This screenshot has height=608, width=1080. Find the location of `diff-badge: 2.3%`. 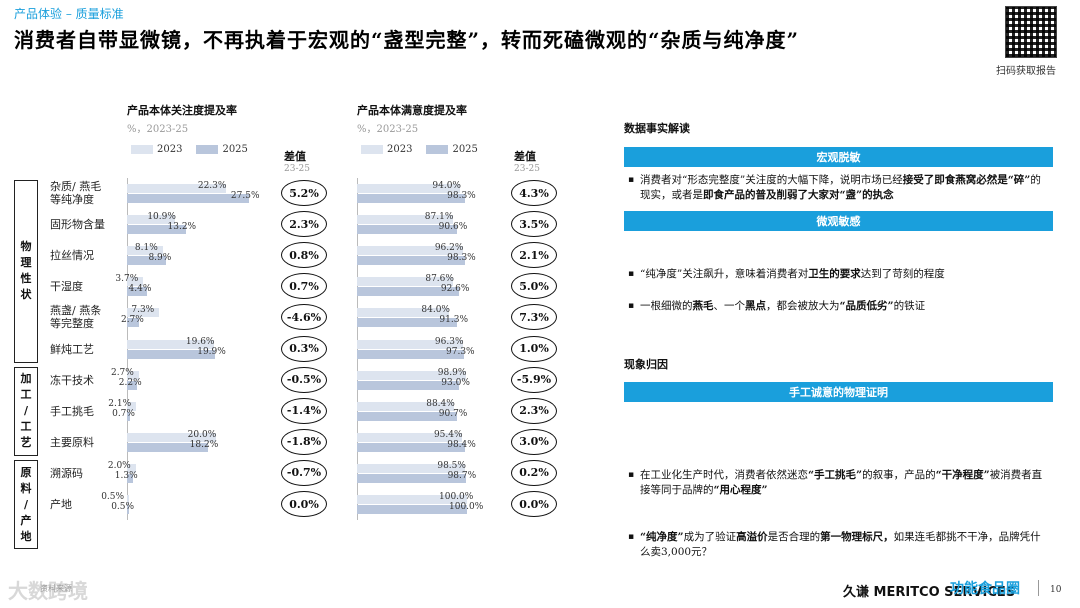

diff-badge: 2.3% is located at coordinates (534, 410).